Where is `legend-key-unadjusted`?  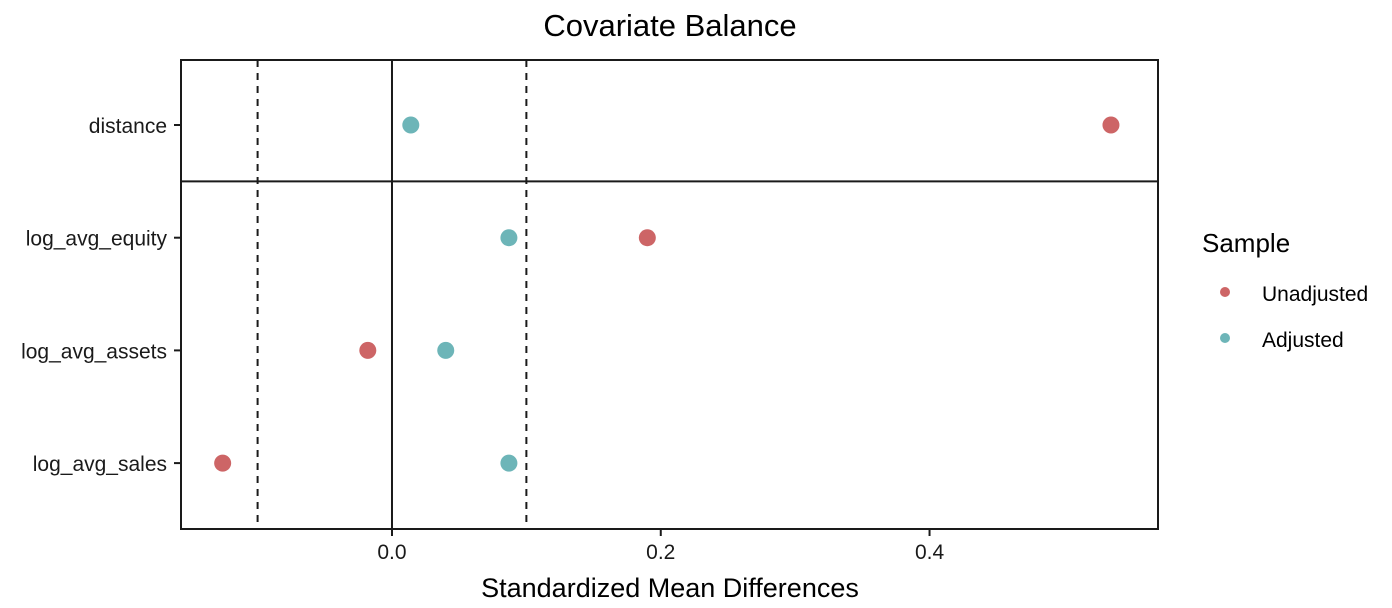
legend-key-unadjusted is located at coordinates (1225, 292).